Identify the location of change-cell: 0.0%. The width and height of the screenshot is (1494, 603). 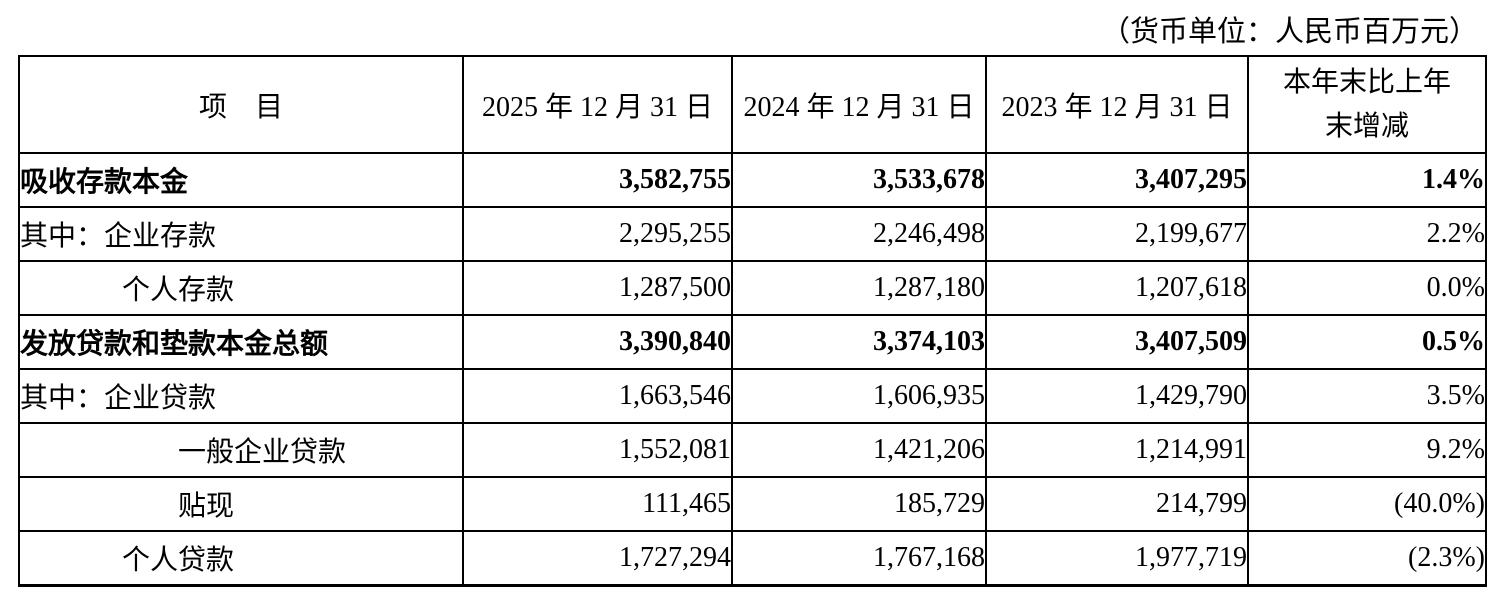
(1367, 288).